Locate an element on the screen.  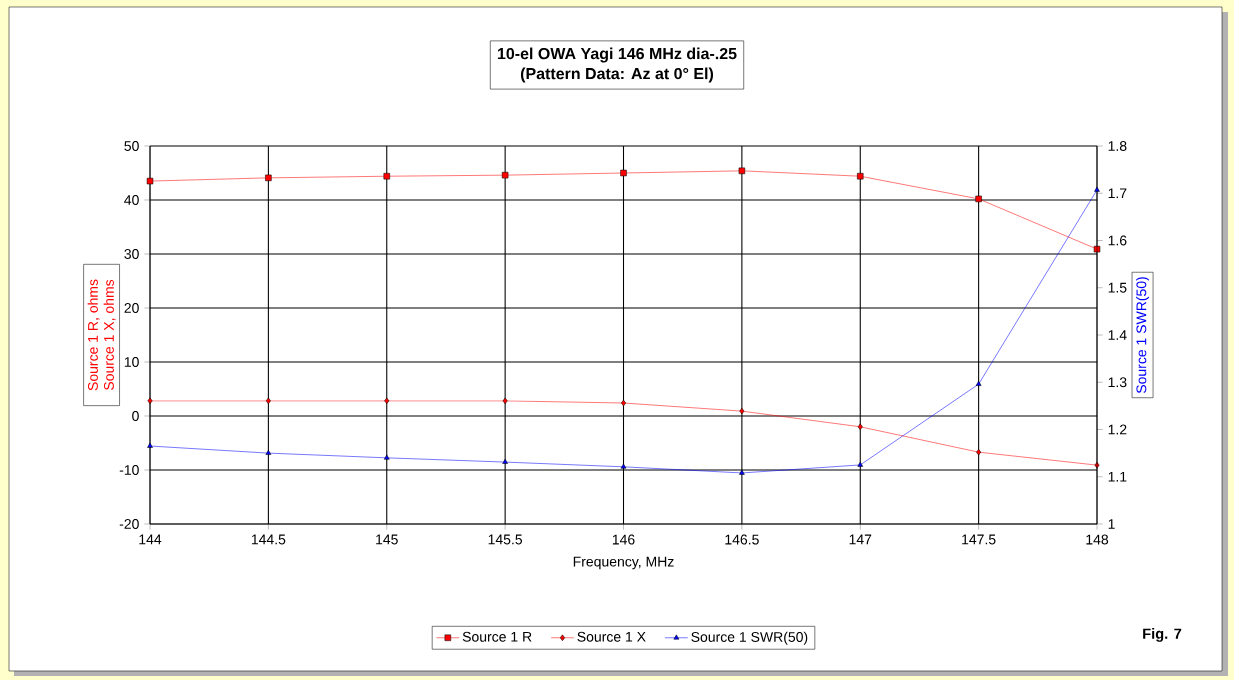
x-tick-label: 147 is located at coordinates (860, 539).